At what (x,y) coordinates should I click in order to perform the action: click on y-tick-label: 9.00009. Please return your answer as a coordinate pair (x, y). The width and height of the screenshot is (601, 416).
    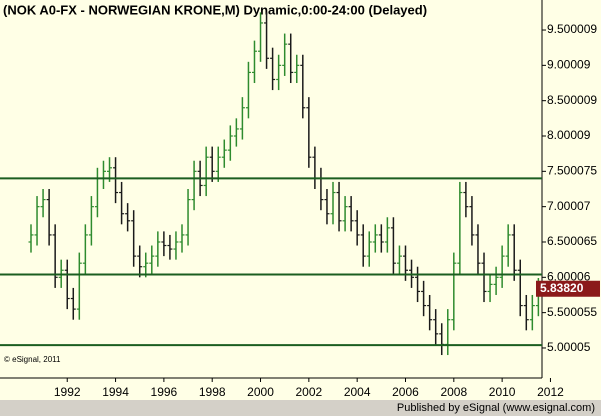
    Looking at the image, I should click on (569, 65).